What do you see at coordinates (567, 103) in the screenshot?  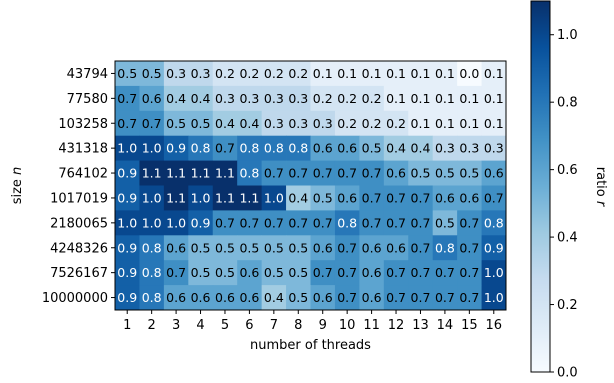 I see `colorbar-tick-label: 0.8` at bounding box center [567, 103].